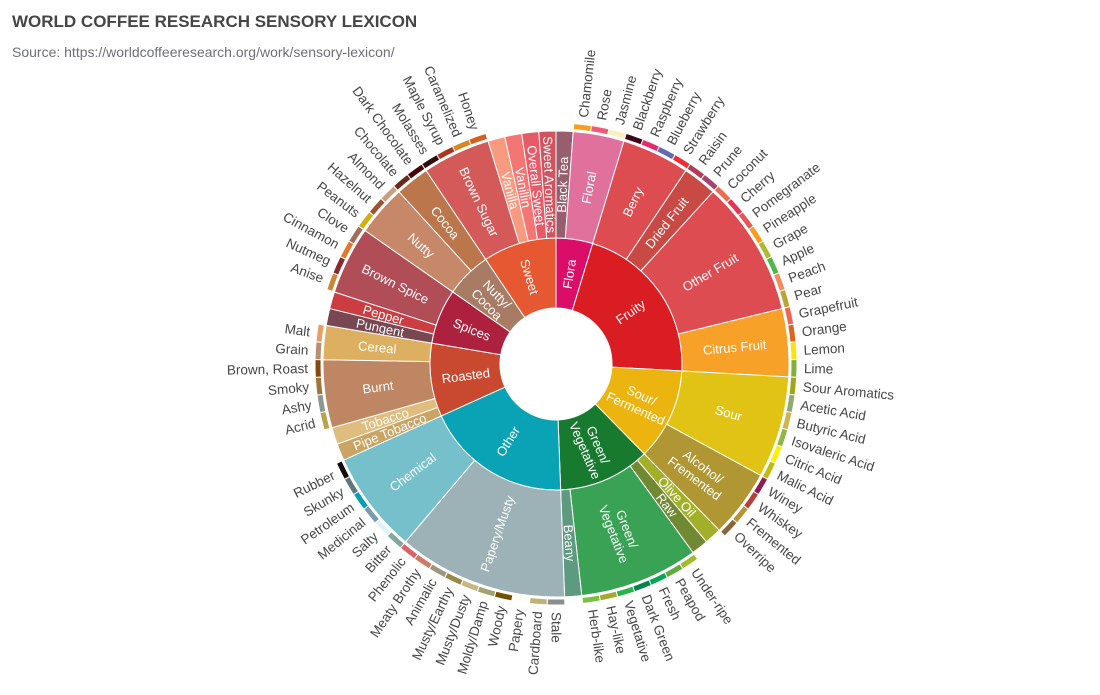  I want to click on tick-segment-overripe, so click(728, 527).